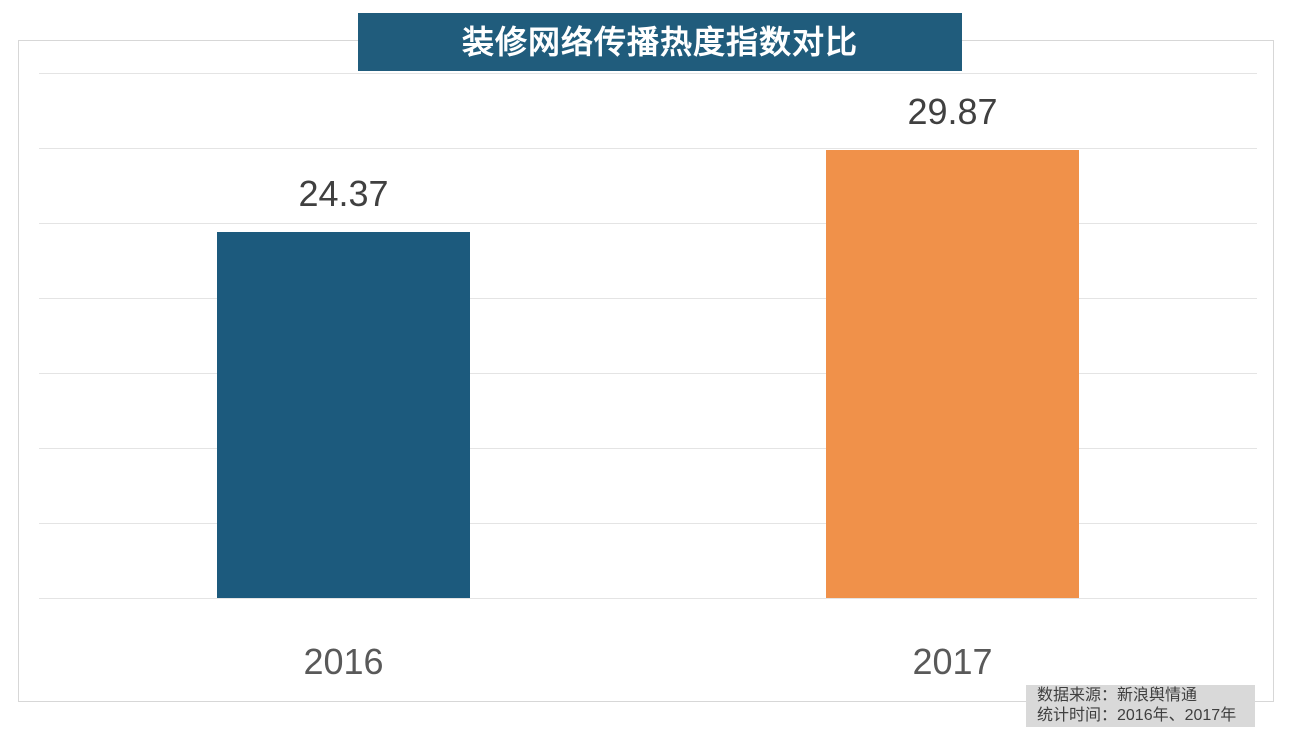  I want to click on bar-value-label: 24.37, so click(343, 194).